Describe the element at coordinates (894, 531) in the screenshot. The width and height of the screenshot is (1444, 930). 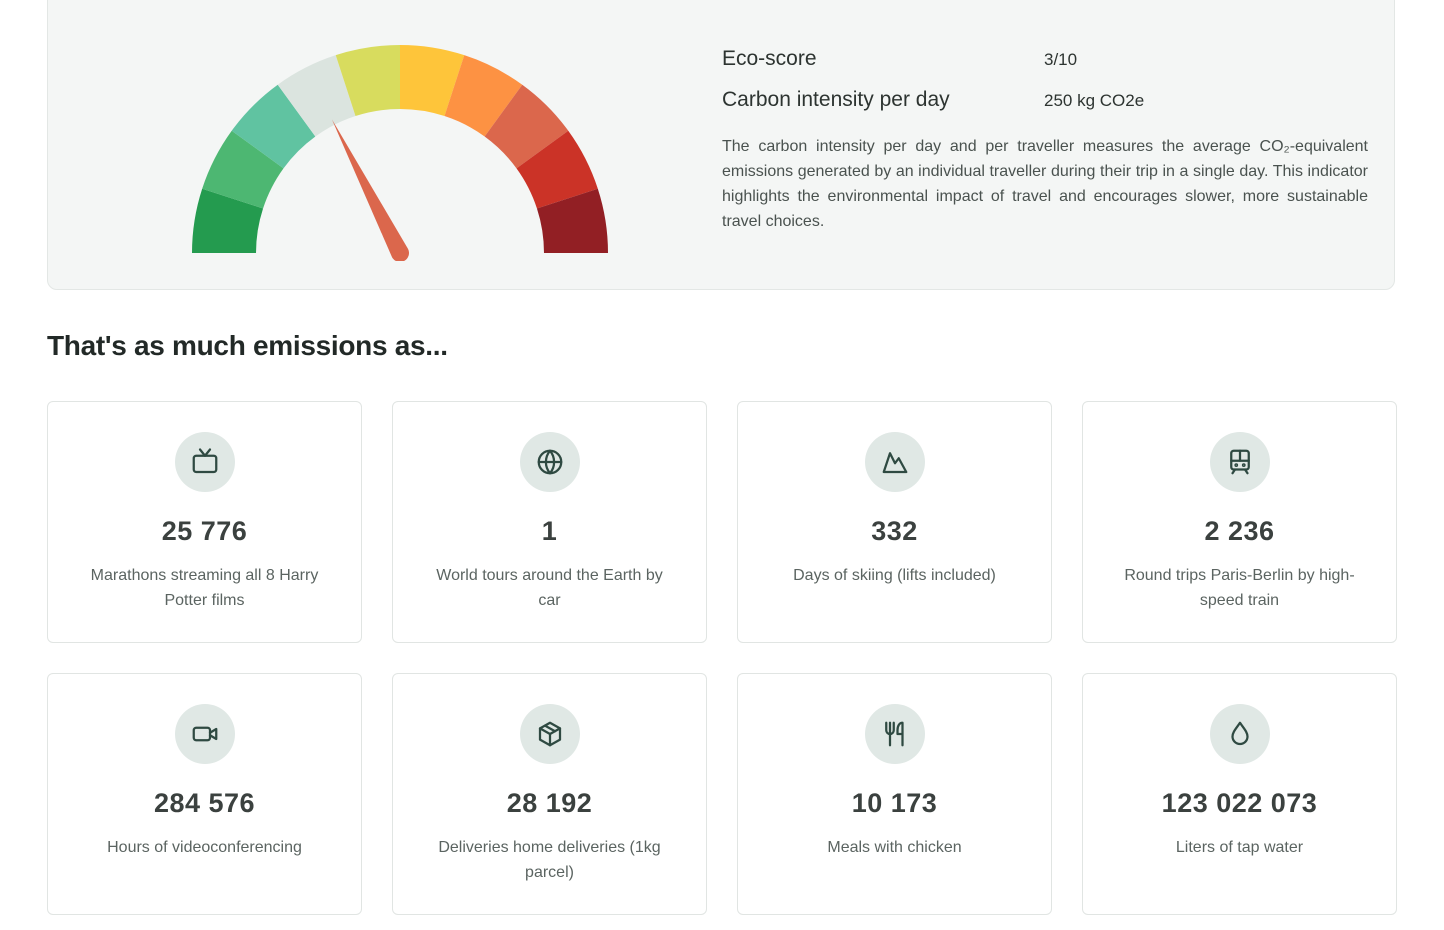
I see `card-value: 332` at that location.